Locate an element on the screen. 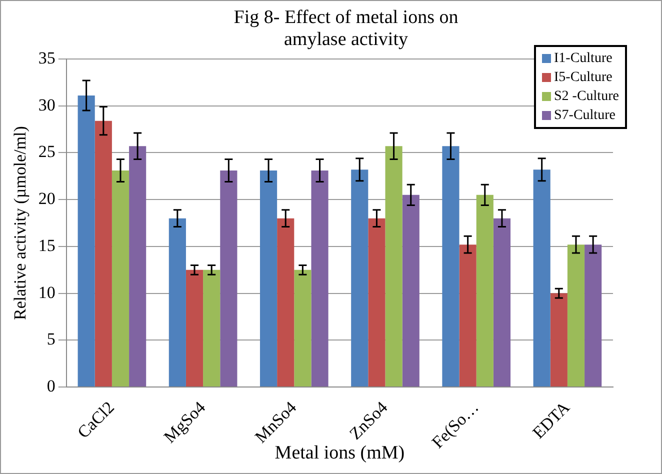 This screenshot has width=662, height=474. x-axis-title: Metal ions (mM) is located at coordinates (339, 453).